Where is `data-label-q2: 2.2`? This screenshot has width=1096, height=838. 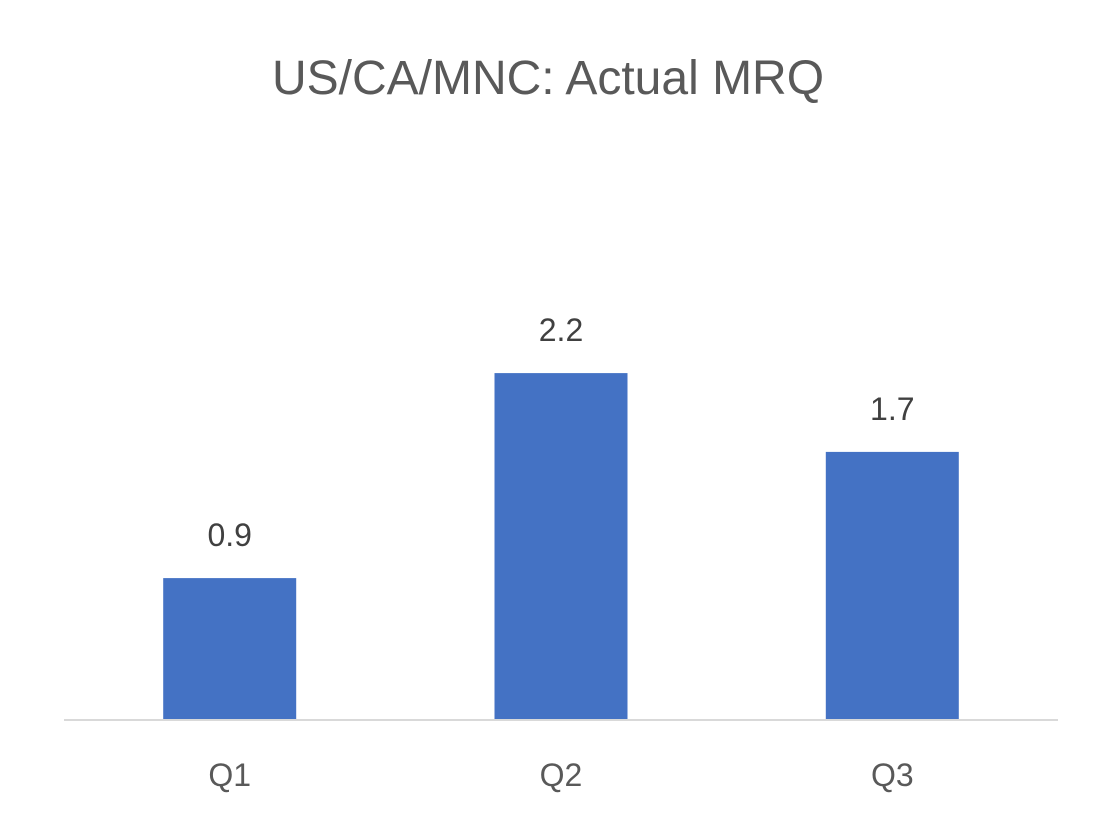
data-label-q2: 2.2 is located at coordinates (561, 330).